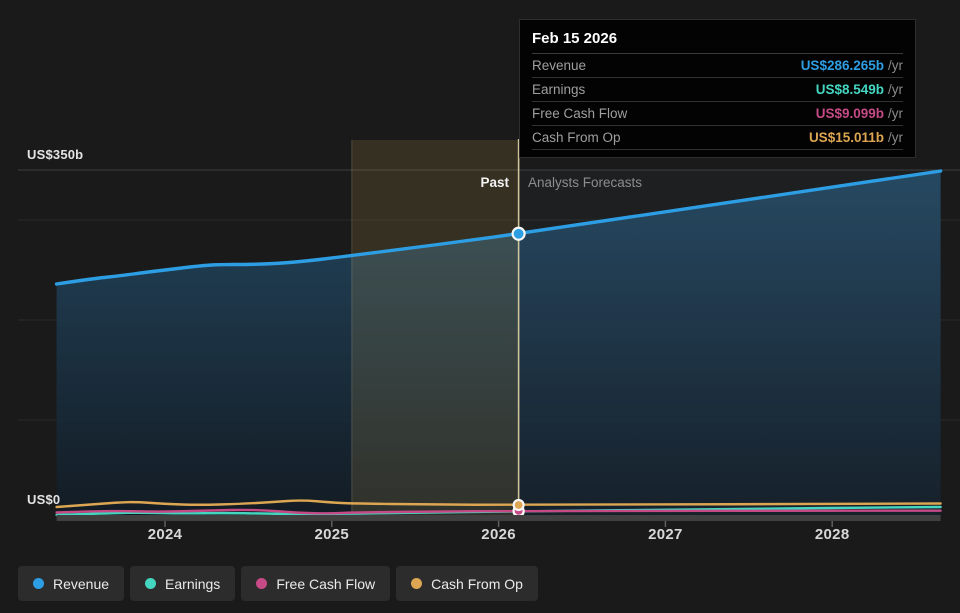  What do you see at coordinates (518, 233) in the screenshot?
I see `revenue-marker` at bounding box center [518, 233].